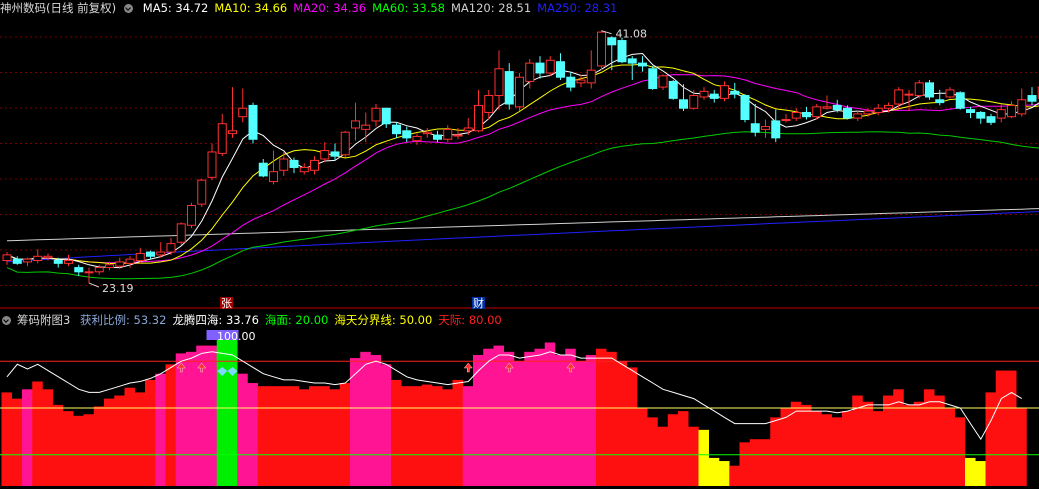 The image size is (1039, 489). What do you see at coordinates (44, 320) in the screenshot?
I see `sub-chart-title: 筹码附图3` at bounding box center [44, 320].